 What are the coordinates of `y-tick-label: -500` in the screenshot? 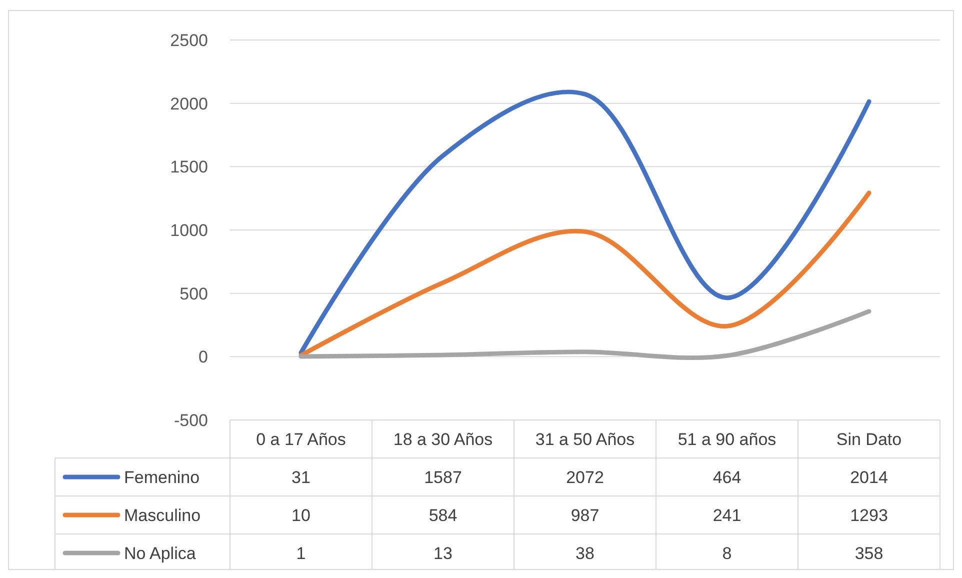 It's located at (191, 420).